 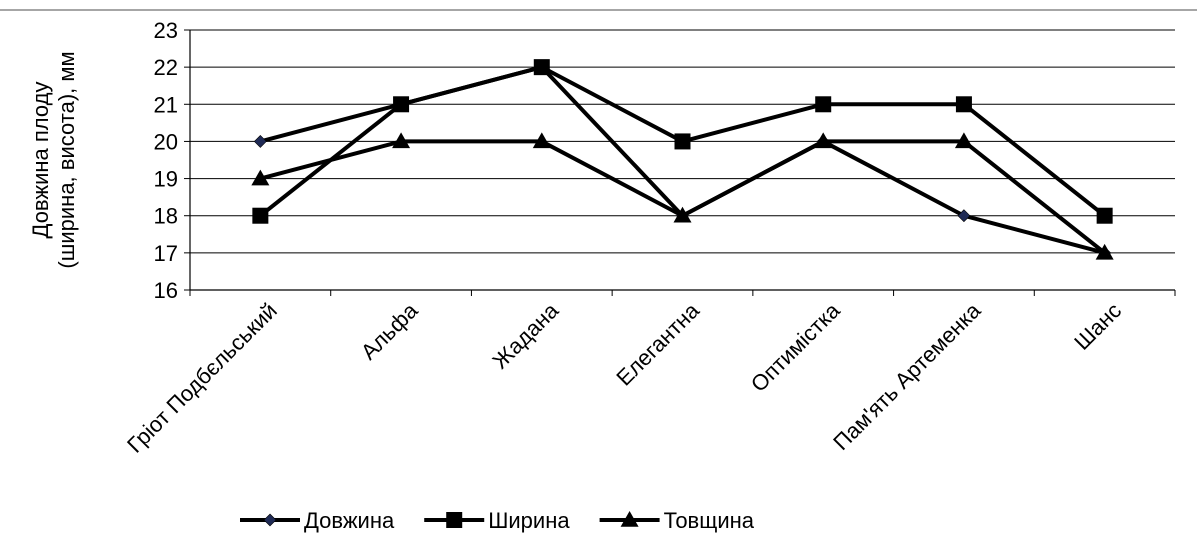 I want to click on y-tick-label: 22, so click(x=166, y=67).